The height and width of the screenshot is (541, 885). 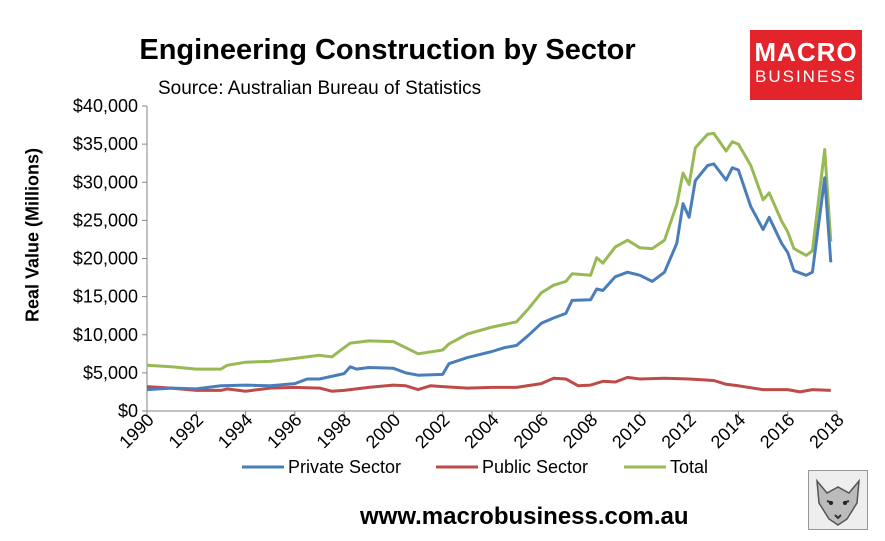 I want to click on x-tick-label: 2002, so click(x=432, y=431).